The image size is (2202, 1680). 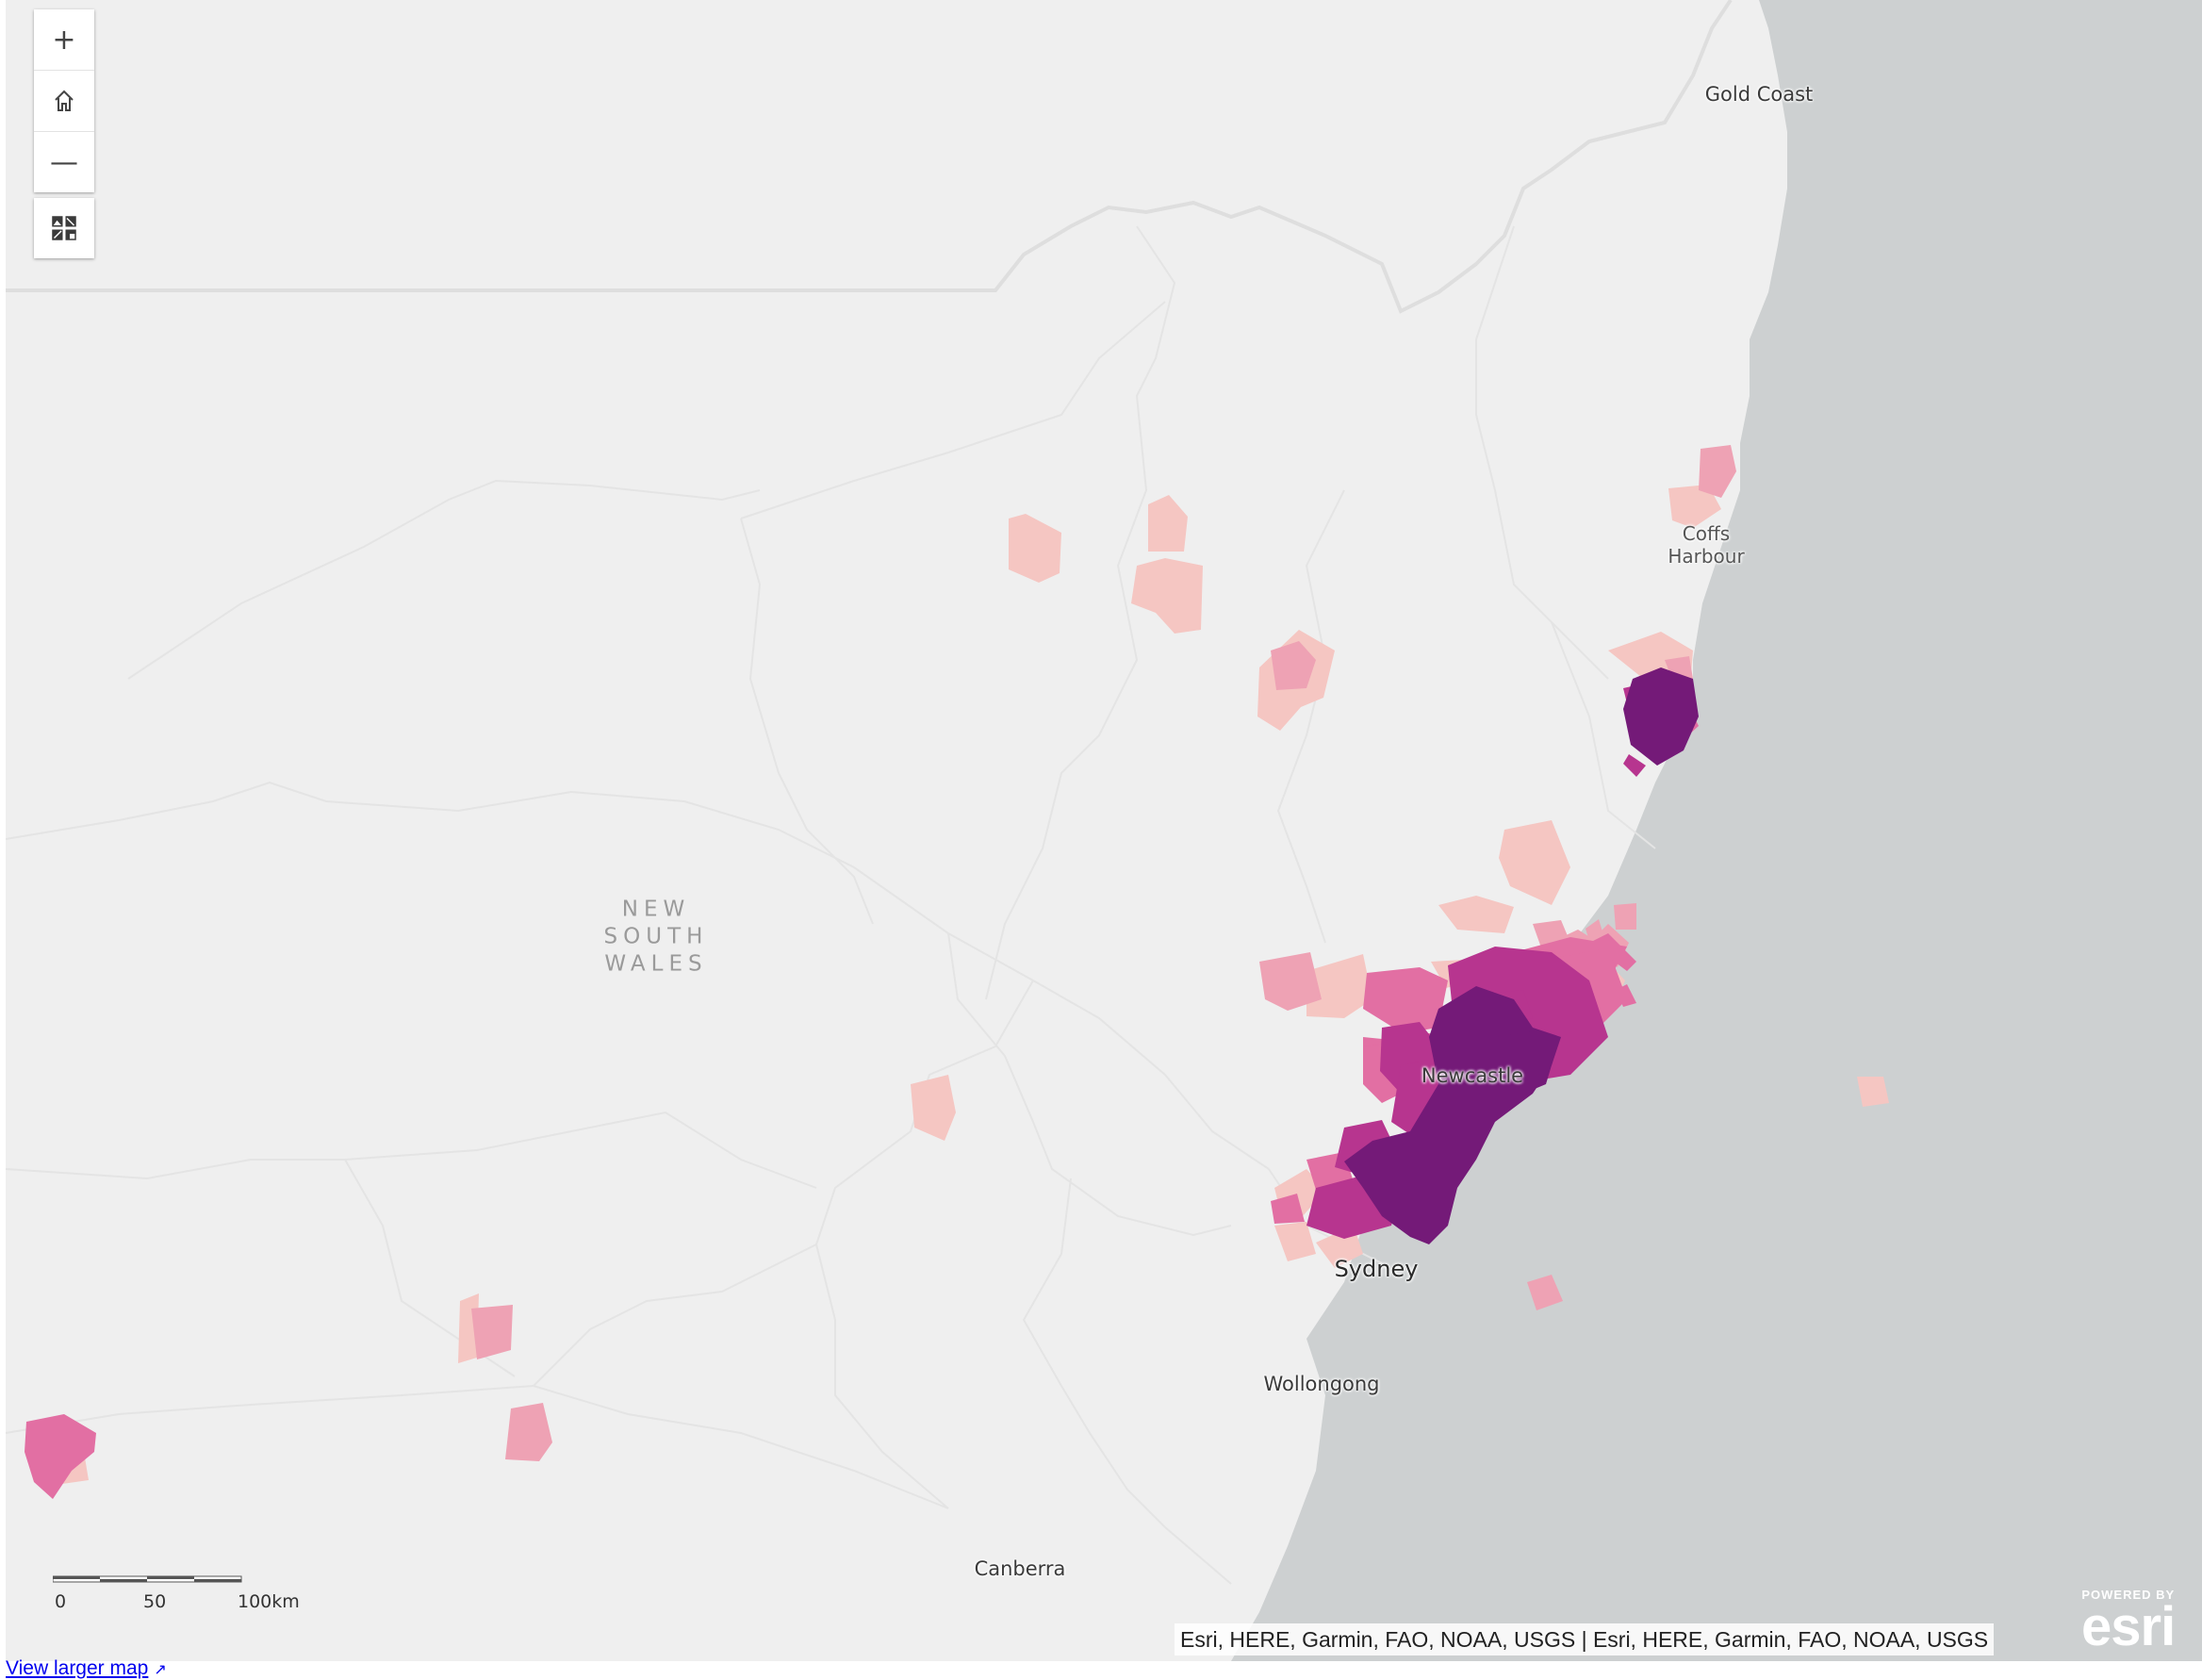 I want to click on basemap-gallery-control, so click(x=64, y=228).